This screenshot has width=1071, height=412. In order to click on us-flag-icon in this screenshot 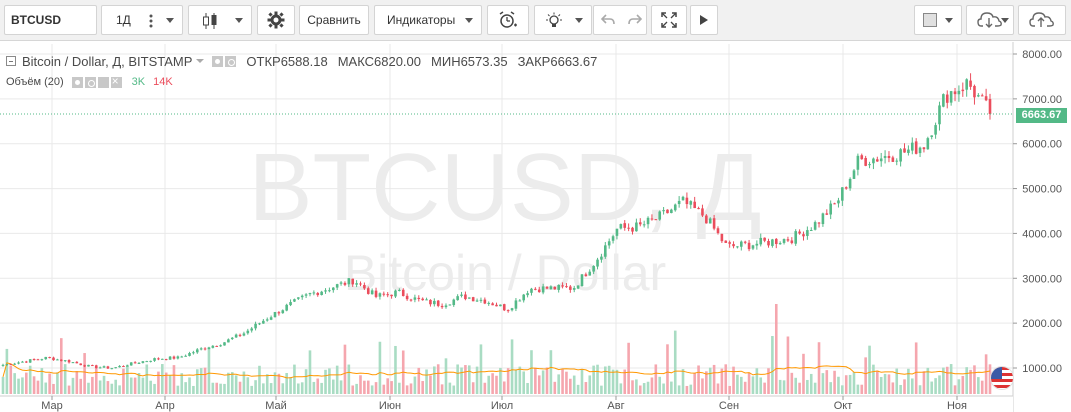, I will do `click(1002, 378)`.